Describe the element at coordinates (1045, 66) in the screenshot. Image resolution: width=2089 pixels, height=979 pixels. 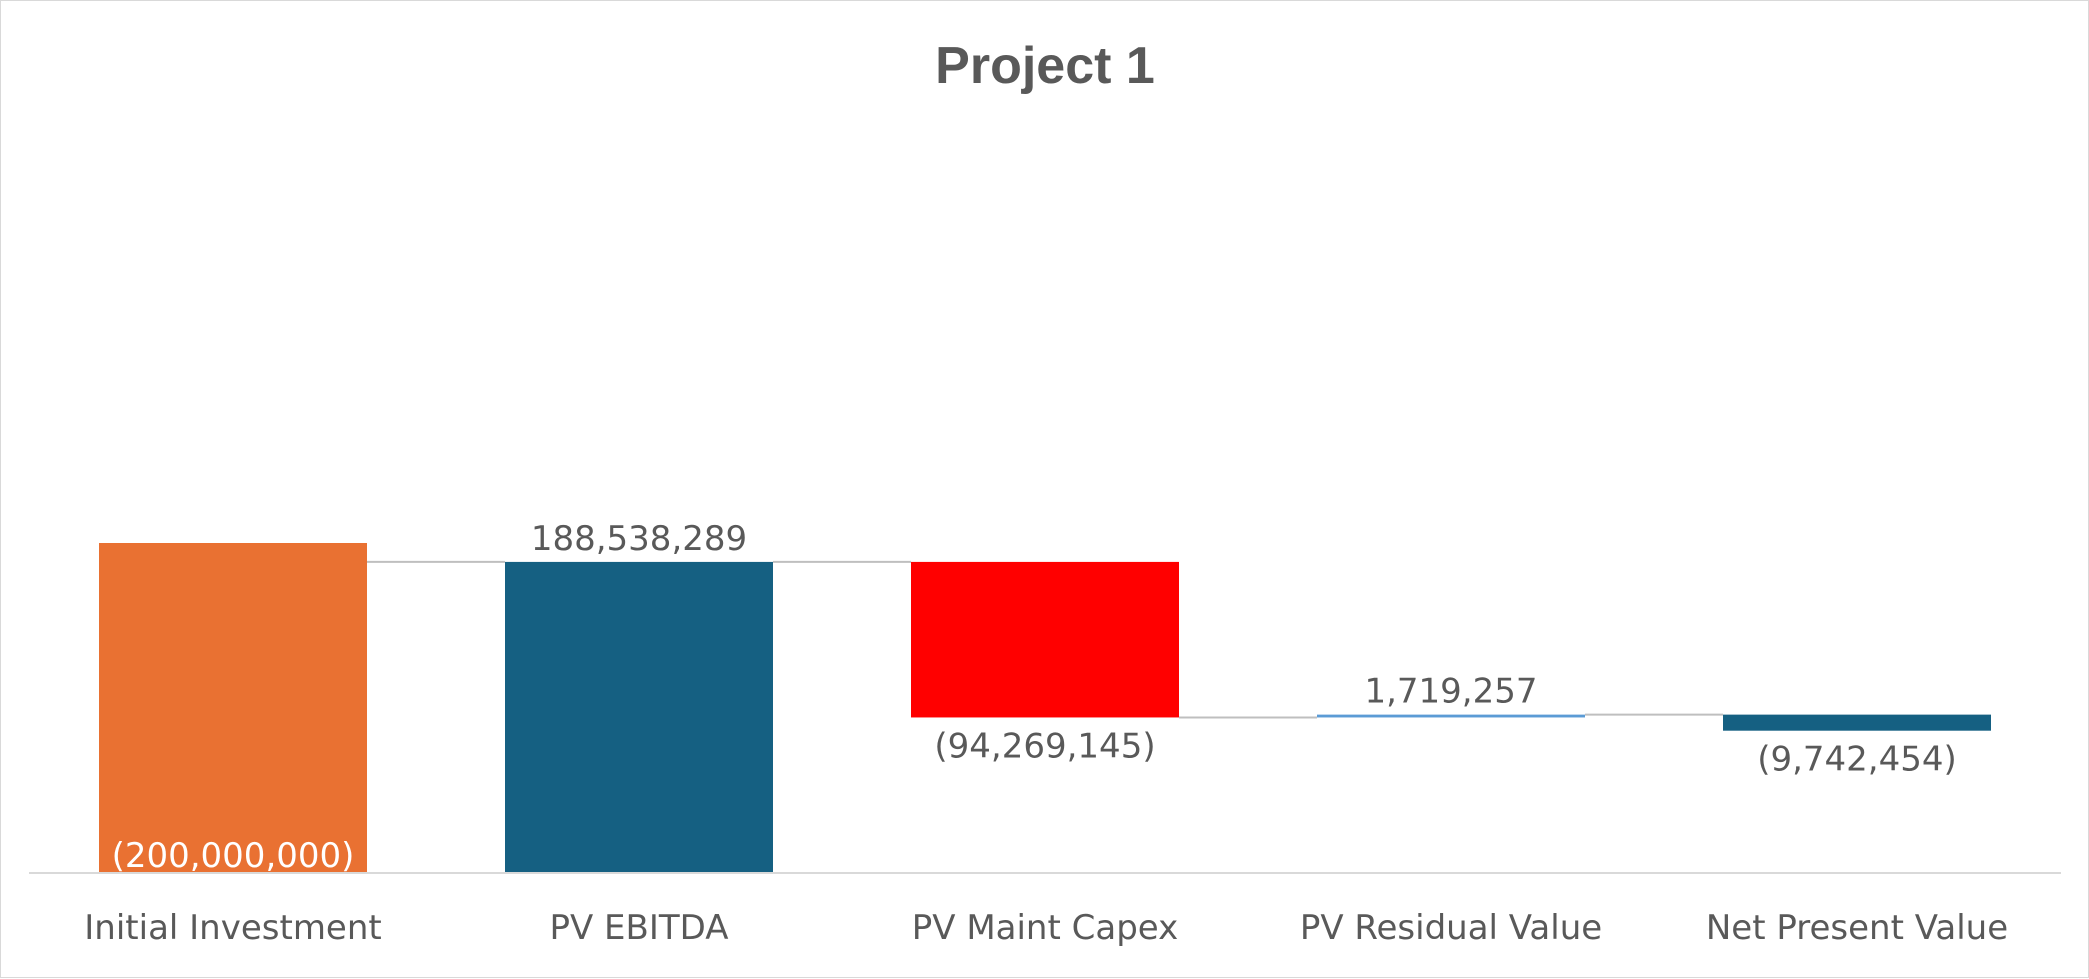
I see `chart-title: Project 1` at that location.